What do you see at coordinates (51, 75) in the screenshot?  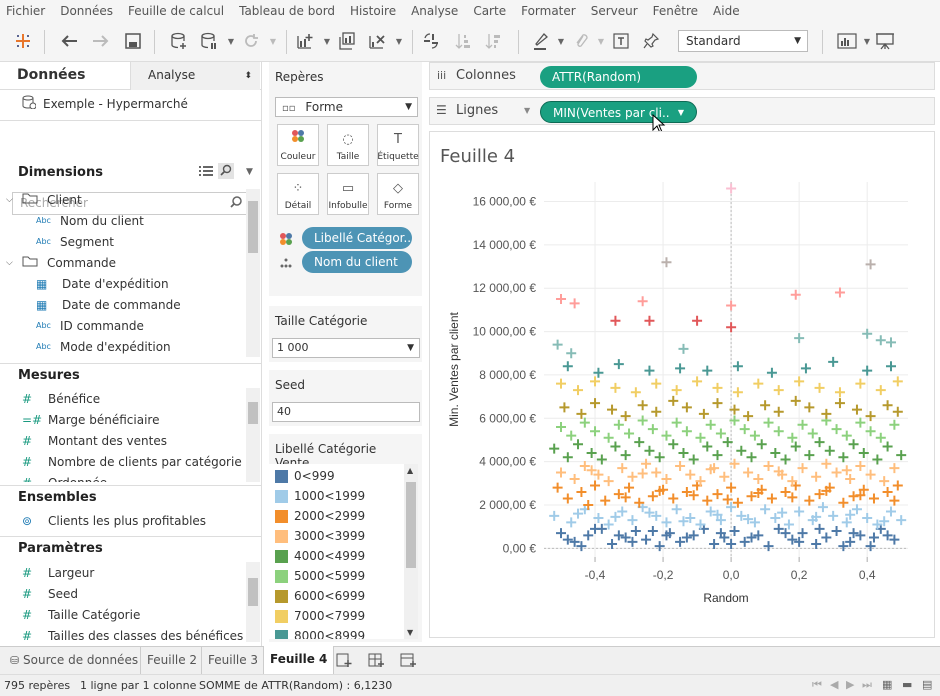 I see `tab-data: Données` at bounding box center [51, 75].